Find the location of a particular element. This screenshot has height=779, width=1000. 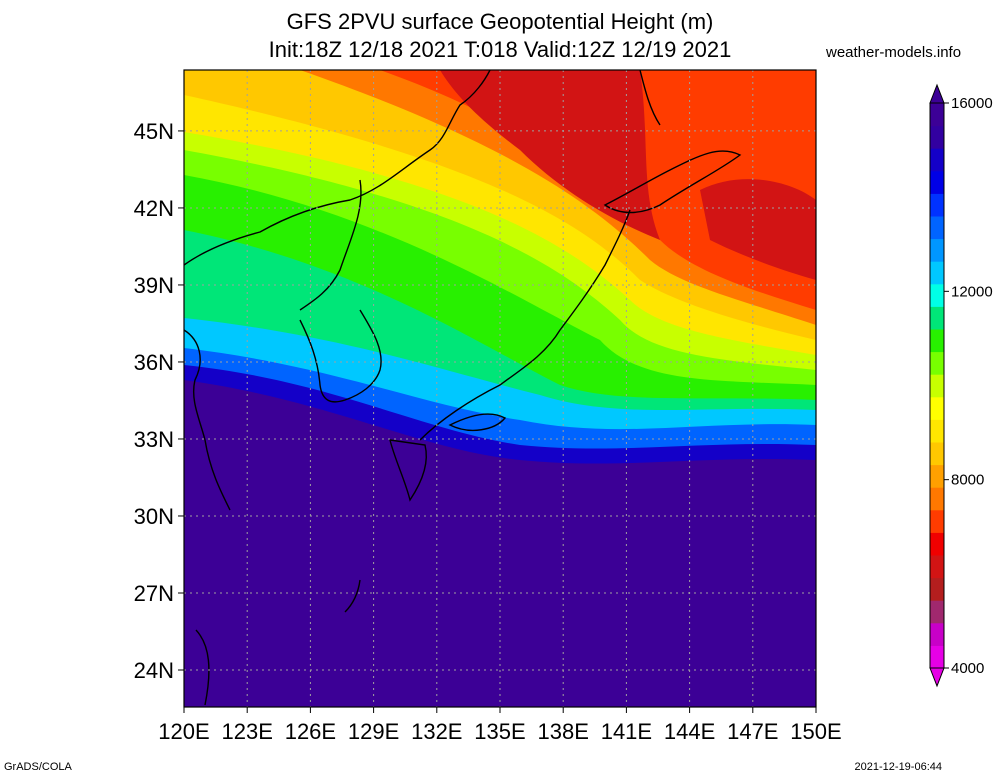

x-tick-label: 141E is located at coordinates (626, 731).